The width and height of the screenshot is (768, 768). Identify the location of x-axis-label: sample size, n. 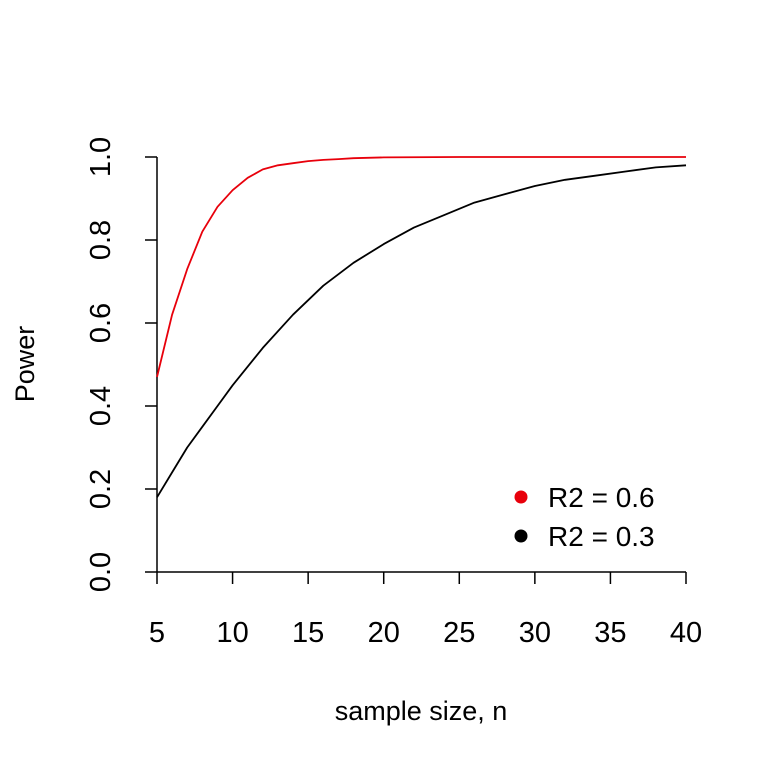
(421, 711).